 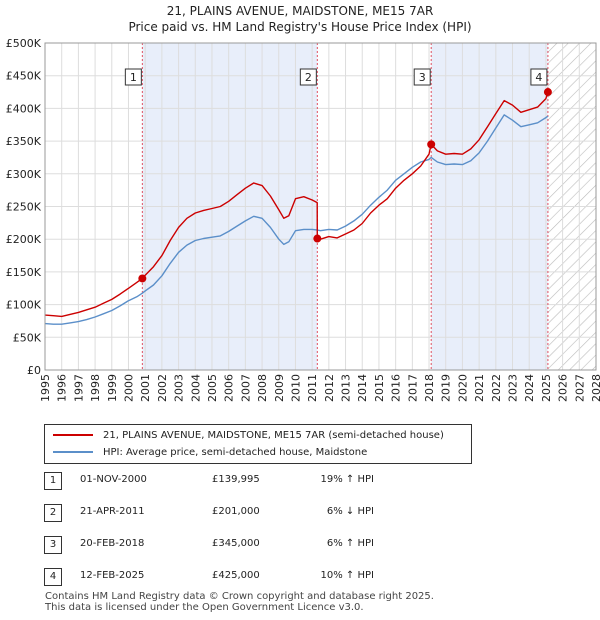 I want to click on y-tick-label: £250K, so click(x=24, y=207).